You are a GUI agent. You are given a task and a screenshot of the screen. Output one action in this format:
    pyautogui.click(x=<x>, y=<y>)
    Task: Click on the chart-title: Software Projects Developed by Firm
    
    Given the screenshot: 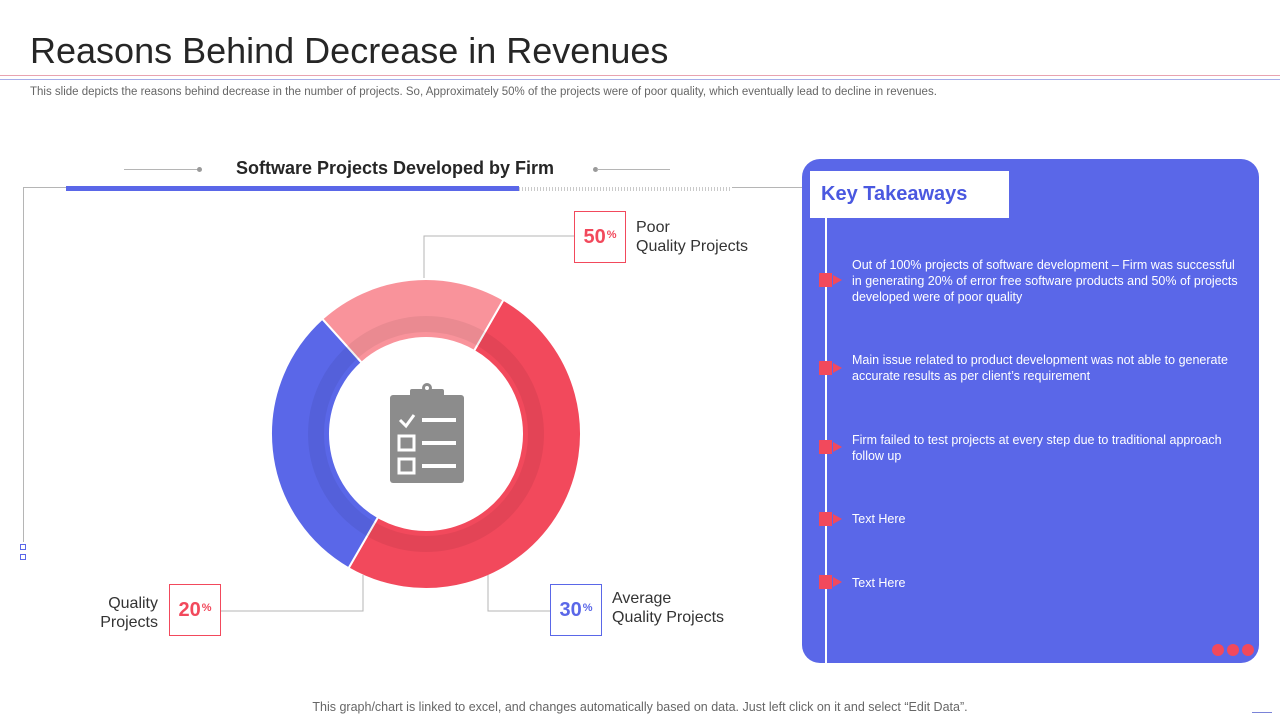 What is the action you would take?
    pyautogui.click(x=395, y=168)
    